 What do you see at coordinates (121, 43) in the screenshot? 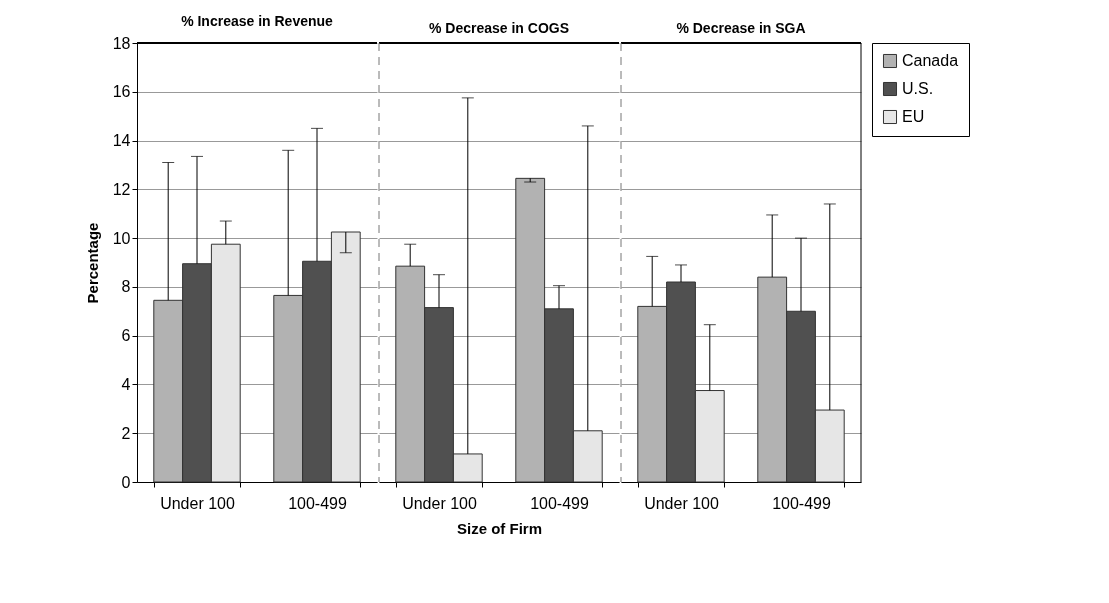
I see `y-tick-label: 18` at bounding box center [121, 43].